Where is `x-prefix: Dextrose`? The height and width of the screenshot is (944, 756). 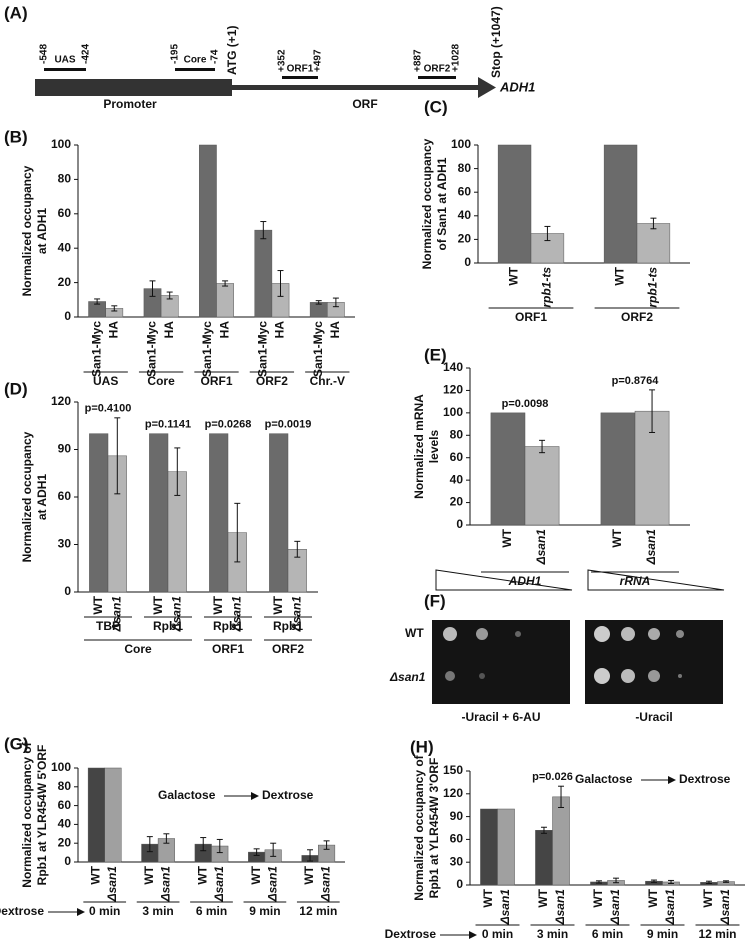
x-prefix: Dextrose is located at coordinates (22, 911).